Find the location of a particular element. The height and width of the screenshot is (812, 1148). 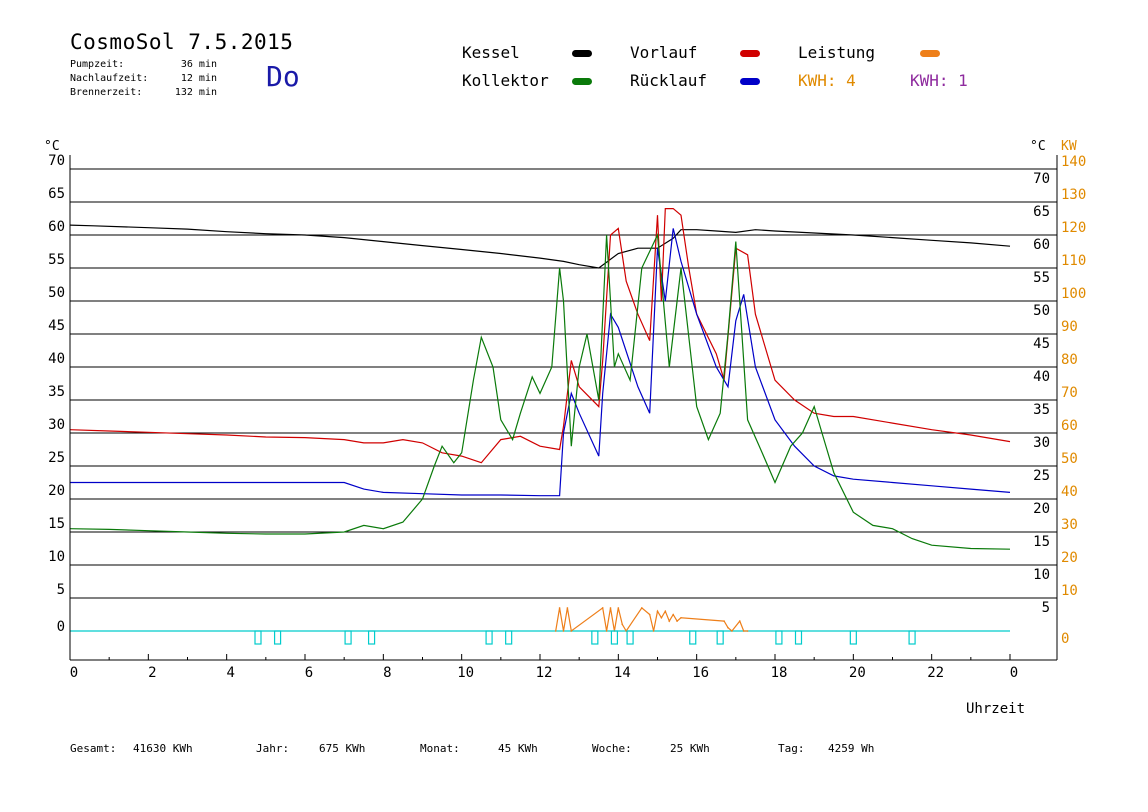

footer-week-value: 25 KWh is located at coordinates (690, 748).